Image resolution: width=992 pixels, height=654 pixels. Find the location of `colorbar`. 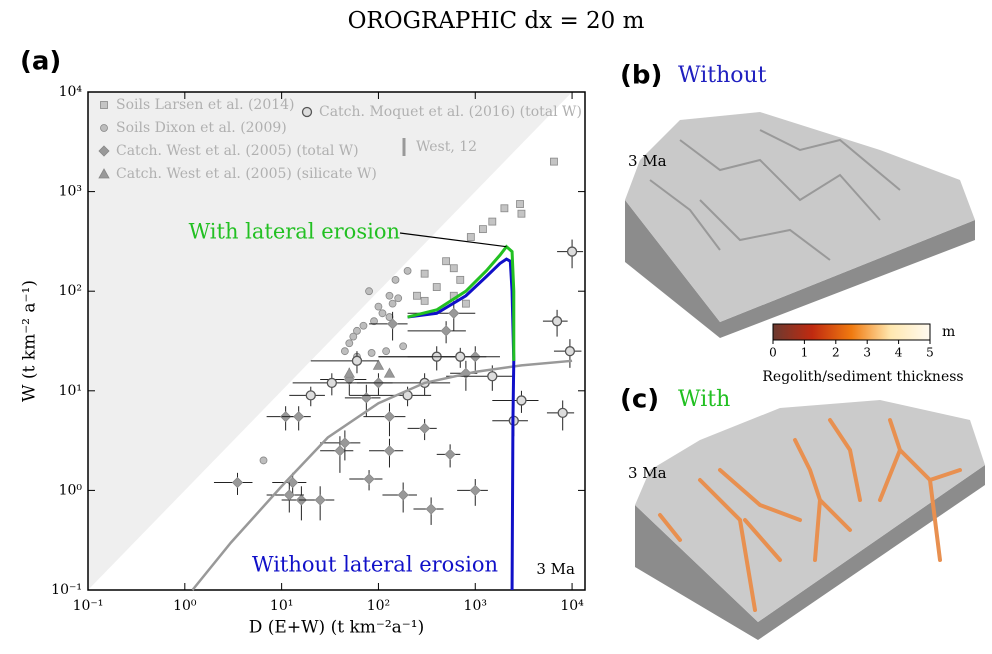

colorbar is located at coordinates (851, 332).